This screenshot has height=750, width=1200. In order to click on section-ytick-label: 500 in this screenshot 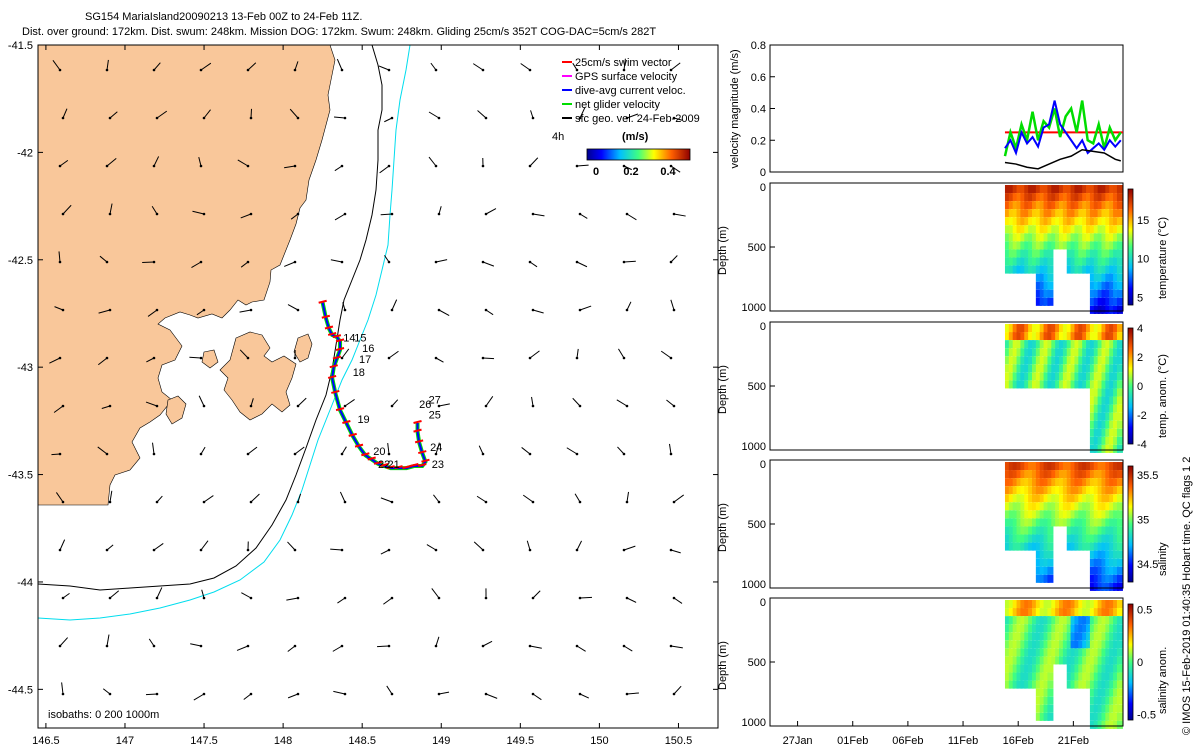, I will do `click(757, 525)`.